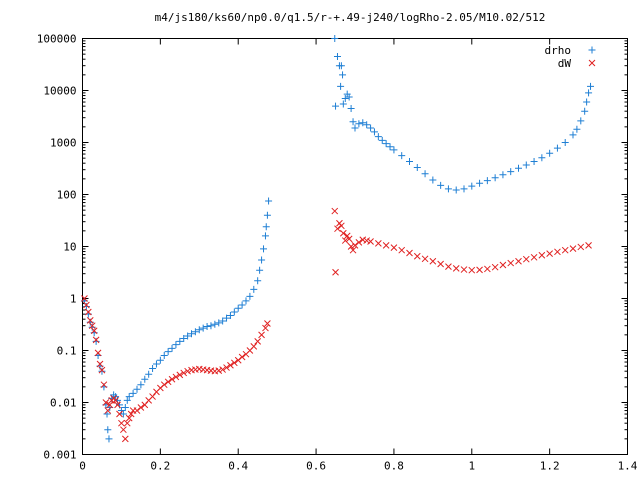 The width and height of the screenshot is (640, 480). Describe the element at coordinates (238, 466) in the screenshot. I see `x-tick-label: 0.4` at that location.